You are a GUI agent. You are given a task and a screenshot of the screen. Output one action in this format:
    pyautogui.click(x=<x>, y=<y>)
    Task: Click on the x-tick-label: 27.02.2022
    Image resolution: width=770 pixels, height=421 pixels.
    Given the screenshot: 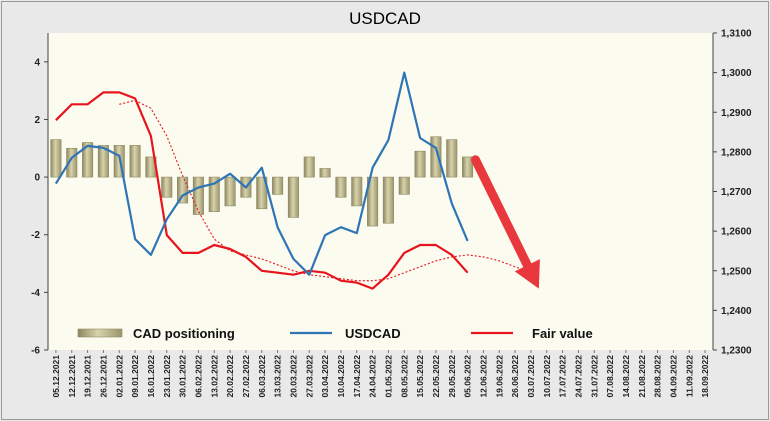 What is the action you would take?
    pyautogui.click(x=246, y=376)
    